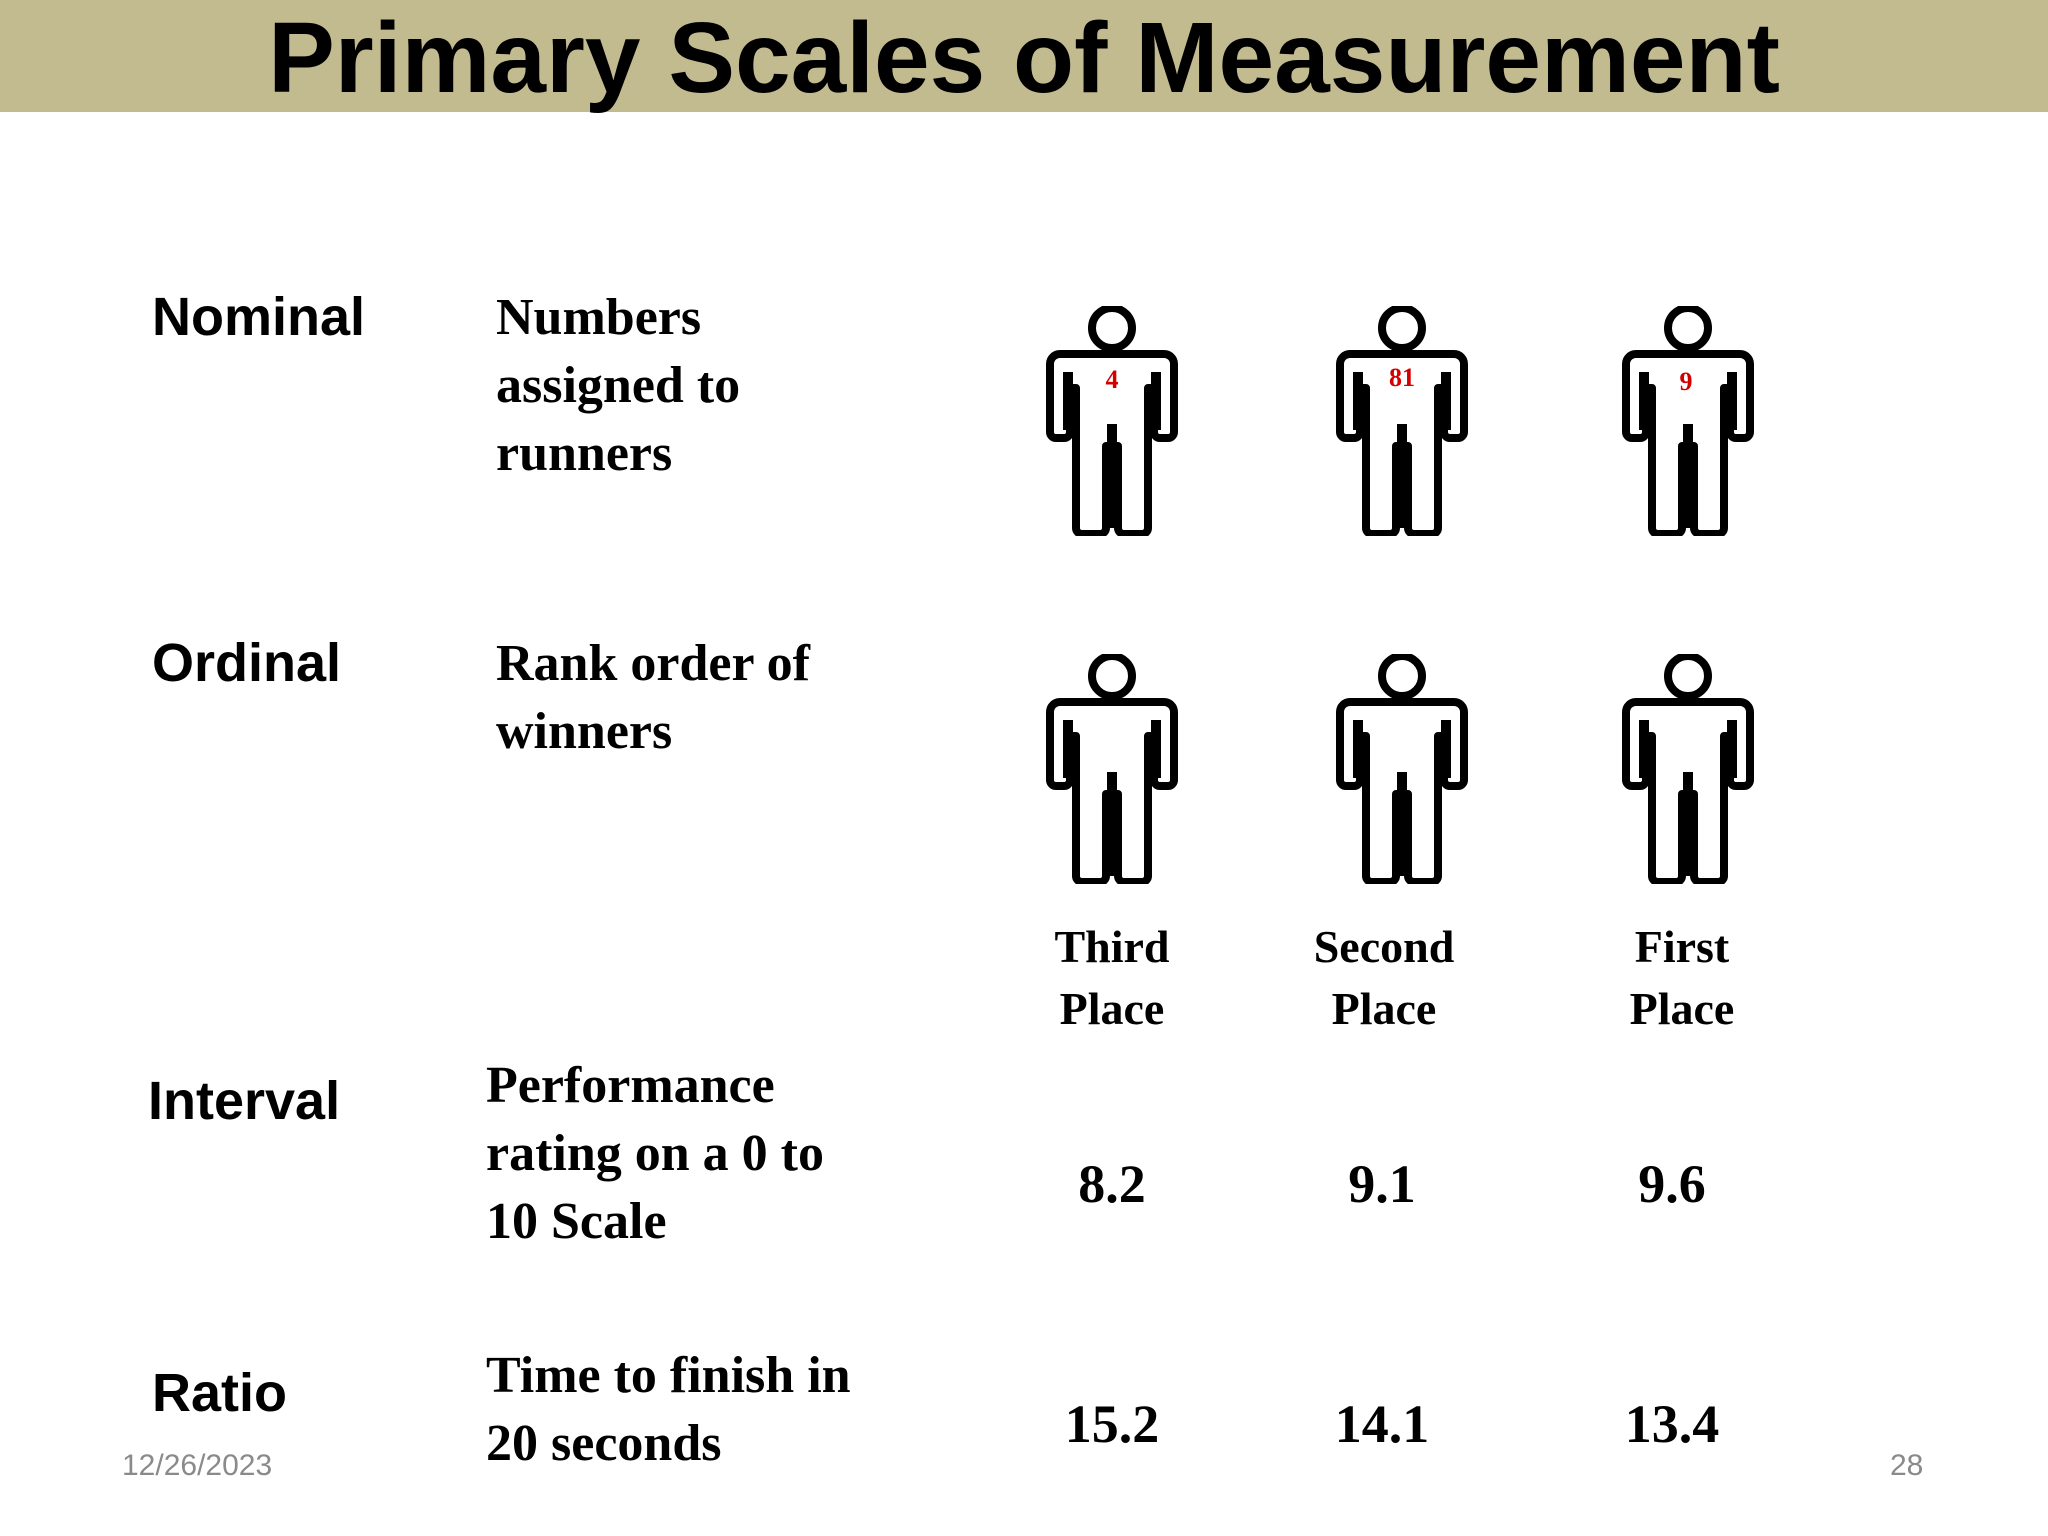 The height and width of the screenshot is (1536, 2048). What do you see at coordinates (1682, 977) in the screenshot?
I see `place-label-first: First Place` at bounding box center [1682, 977].